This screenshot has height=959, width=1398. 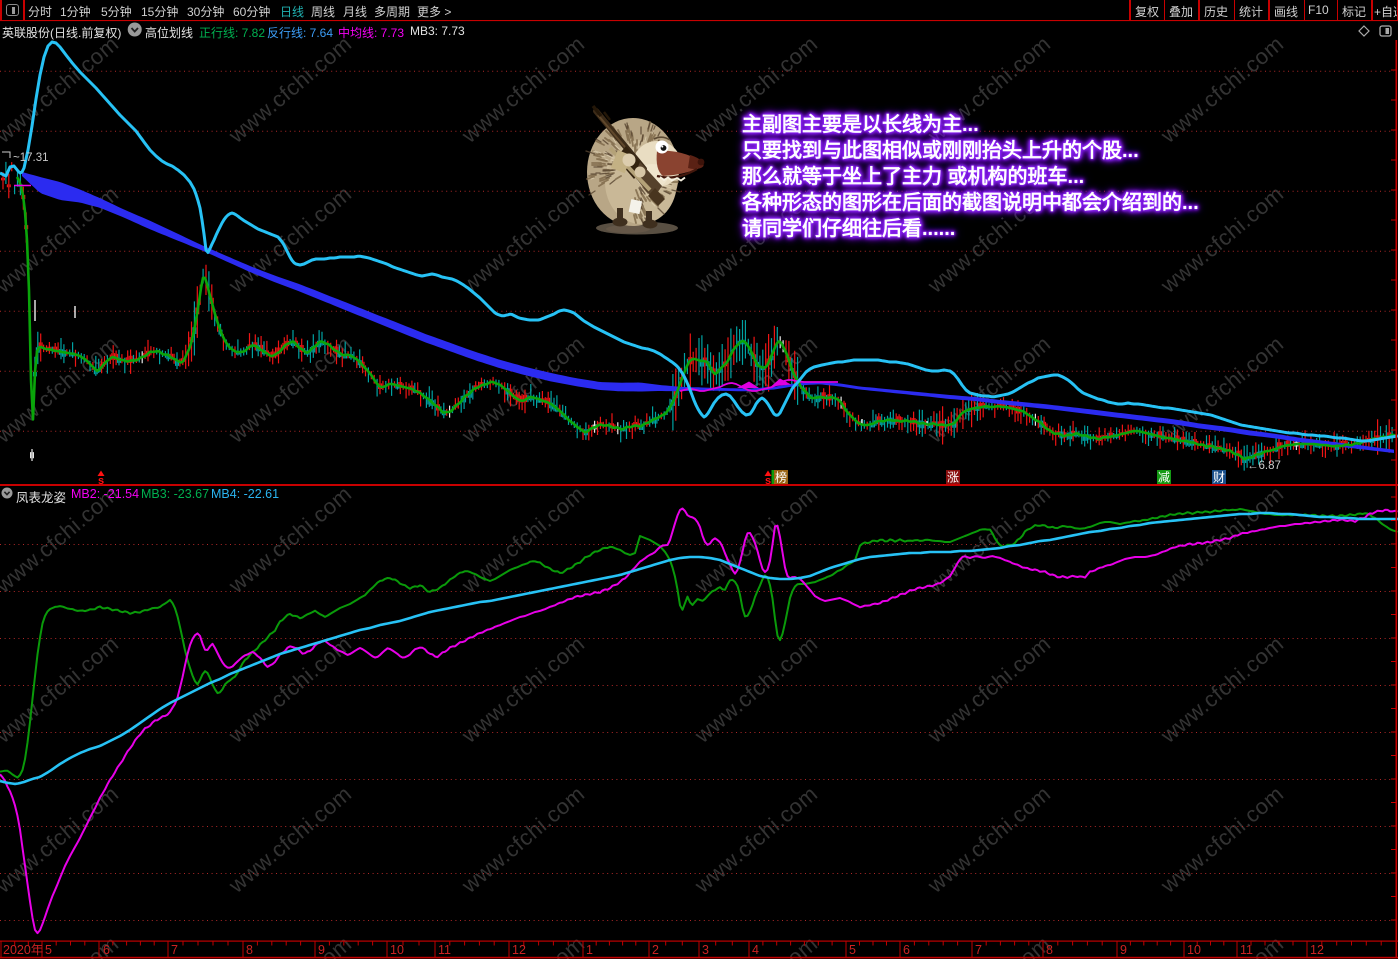 I want to click on svg-text: 2020年, so click(x=23, y=950).